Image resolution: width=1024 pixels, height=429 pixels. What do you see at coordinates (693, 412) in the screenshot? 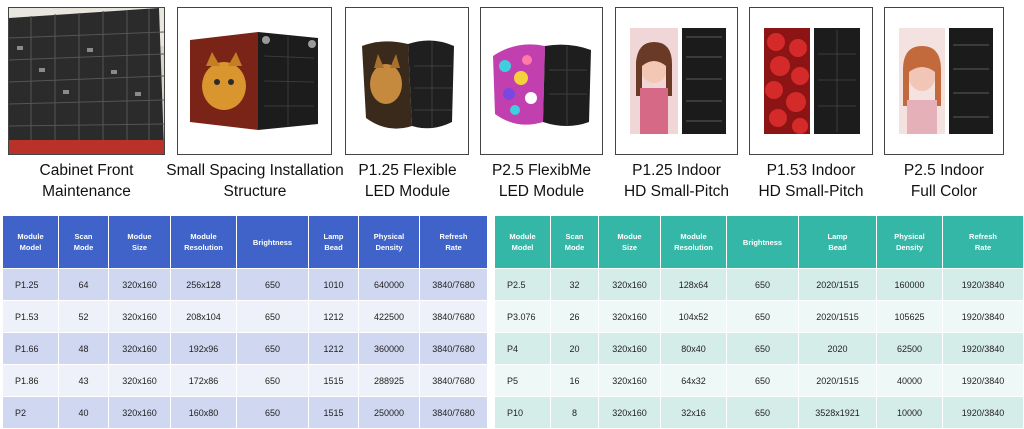
I see `table-cell: 32x16` at bounding box center [693, 412].